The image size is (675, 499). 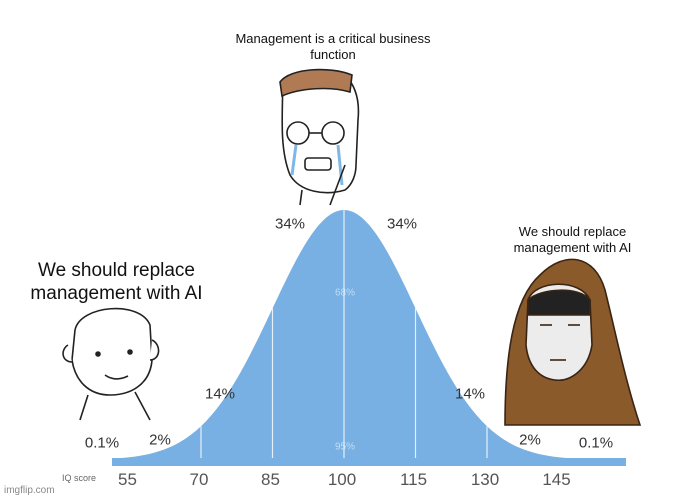 What do you see at coordinates (319, 137) in the screenshot?
I see `crying-face` at bounding box center [319, 137].